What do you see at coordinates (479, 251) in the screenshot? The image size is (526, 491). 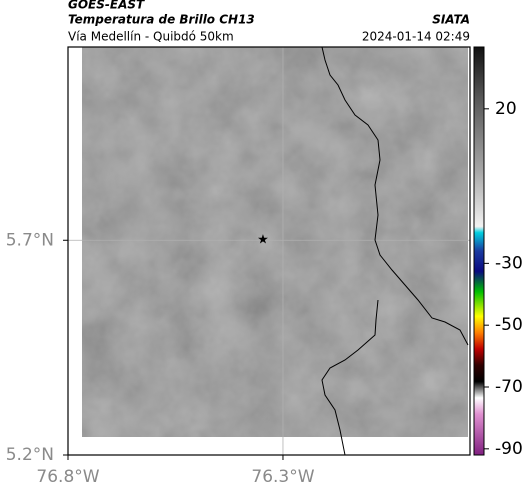 I see `colorbar` at bounding box center [479, 251].